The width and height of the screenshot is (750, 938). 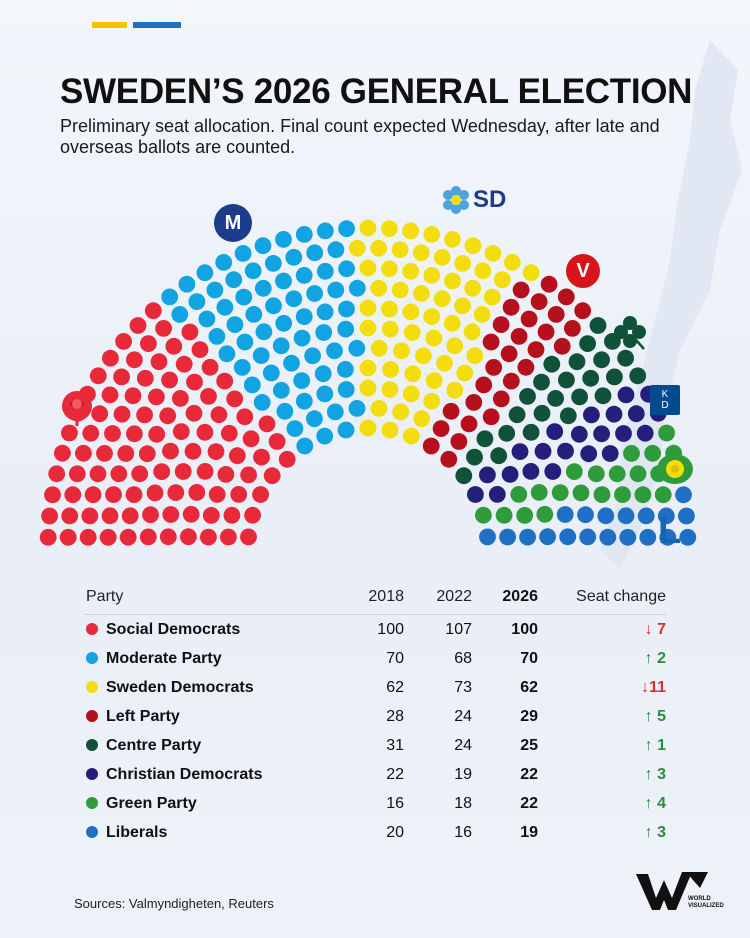 I want to click on seat-change-cell: ↑ 3, so click(x=655, y=774).